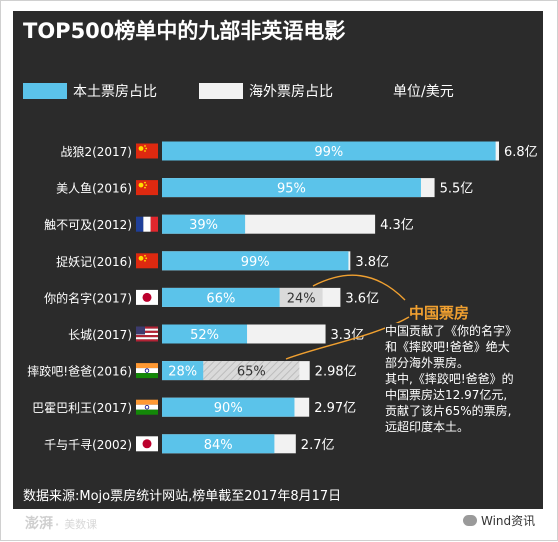 The height and width of the screenshot is (542, 558). I want to click on domestic-share-label: 90%, so click(228, 408).